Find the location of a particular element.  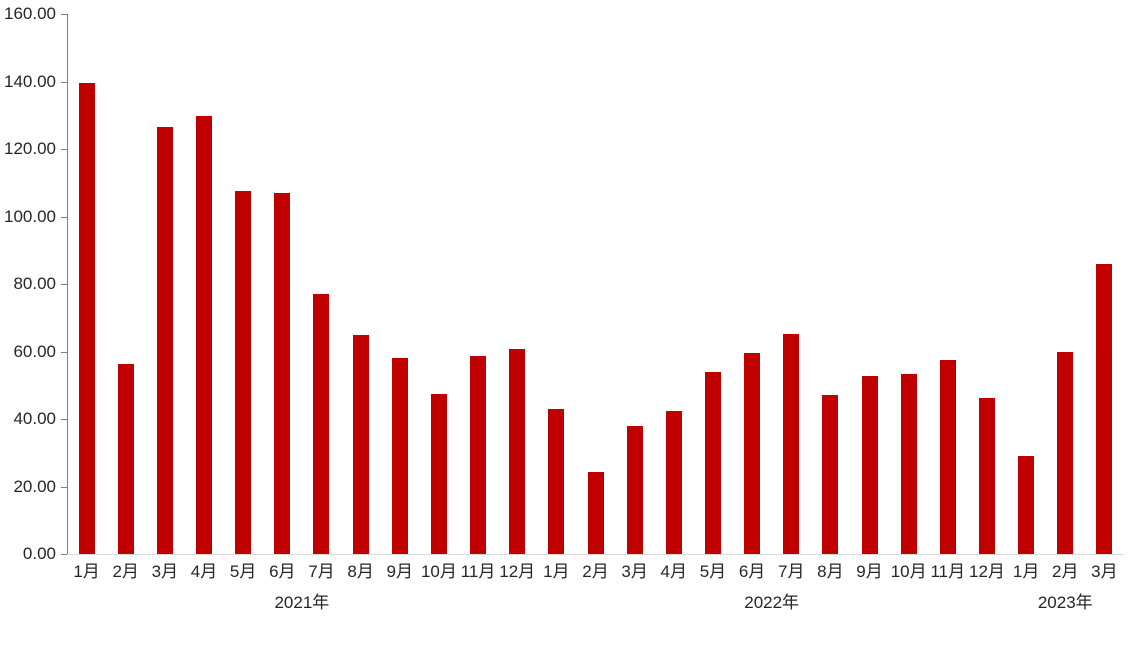

y-axis-tick-label: 60.00 is located at coordinates (34, 351).